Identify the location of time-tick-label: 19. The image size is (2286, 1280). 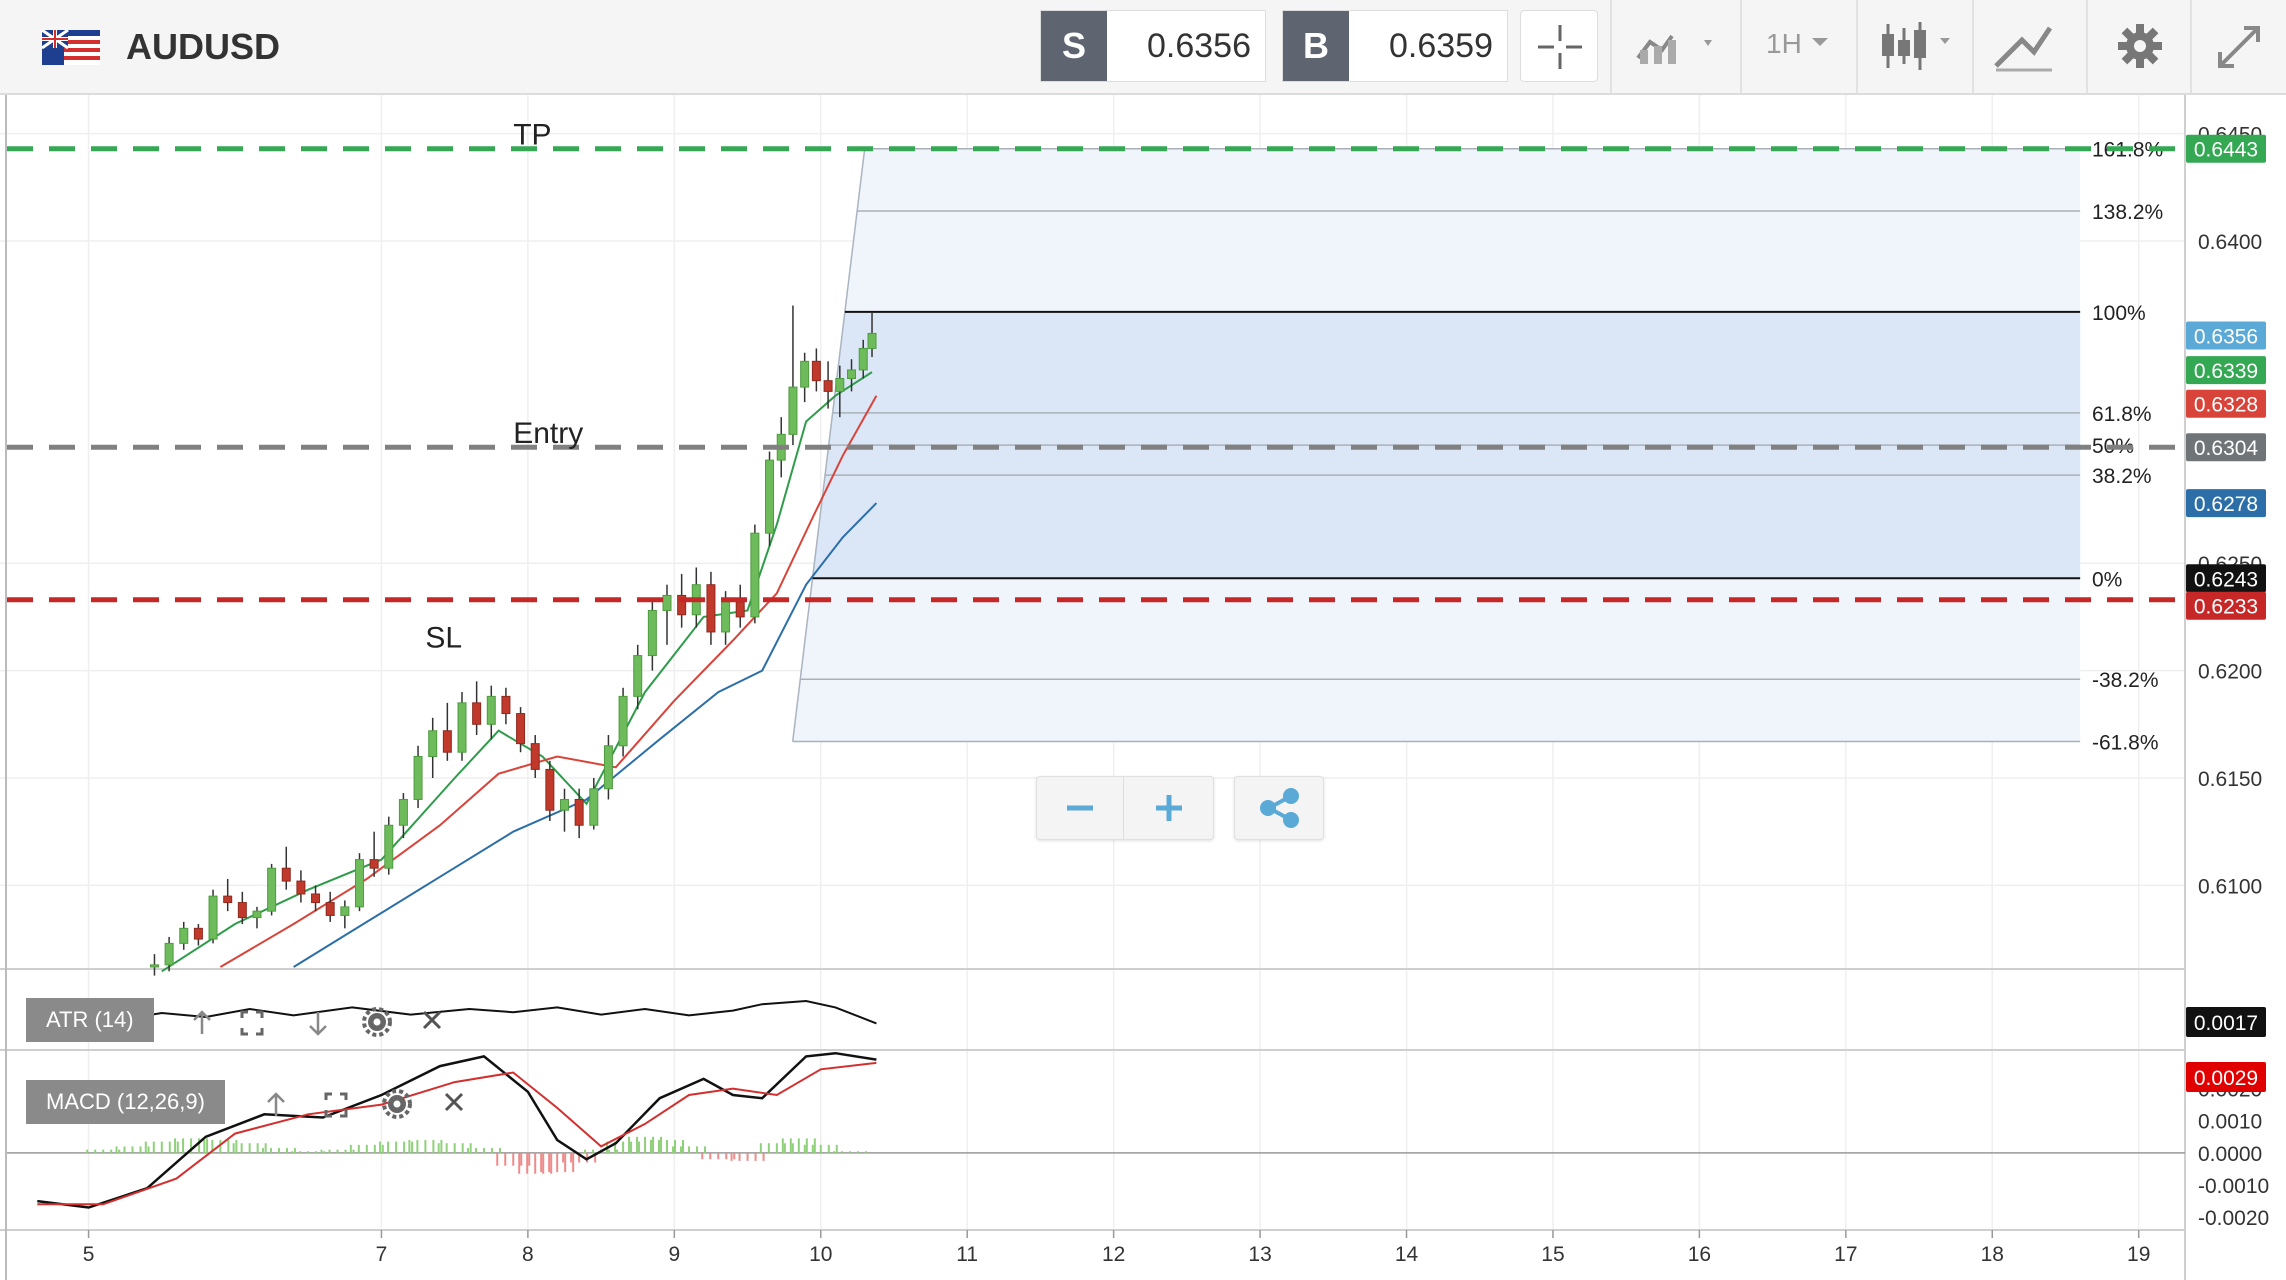
(2138, 1254).